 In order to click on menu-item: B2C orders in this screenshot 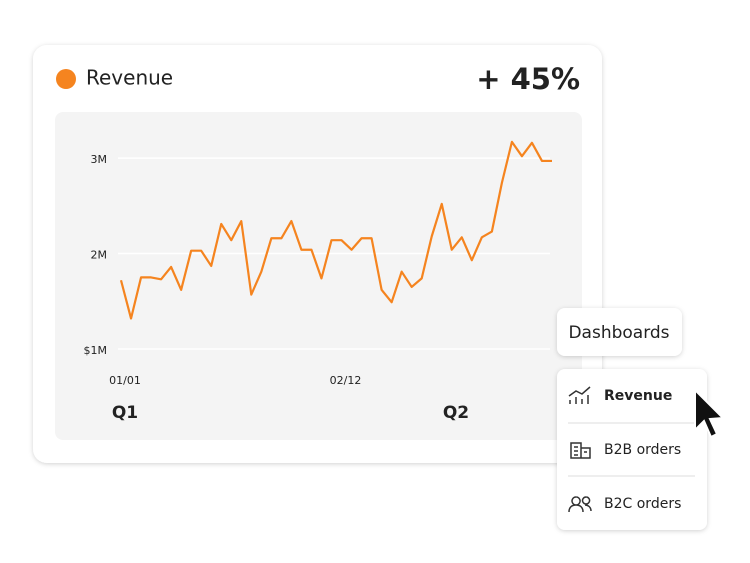, I will do `click(642, 504)`.